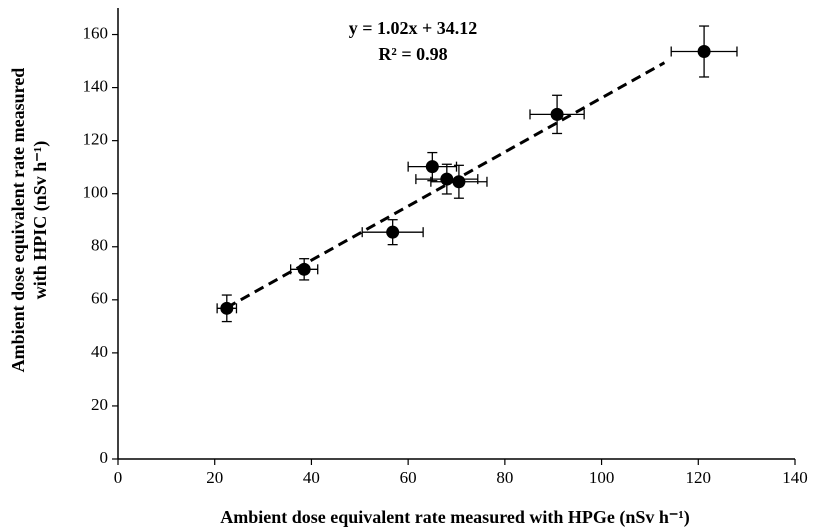  I want to click on x-tick-label: 60, so click(408, 477).